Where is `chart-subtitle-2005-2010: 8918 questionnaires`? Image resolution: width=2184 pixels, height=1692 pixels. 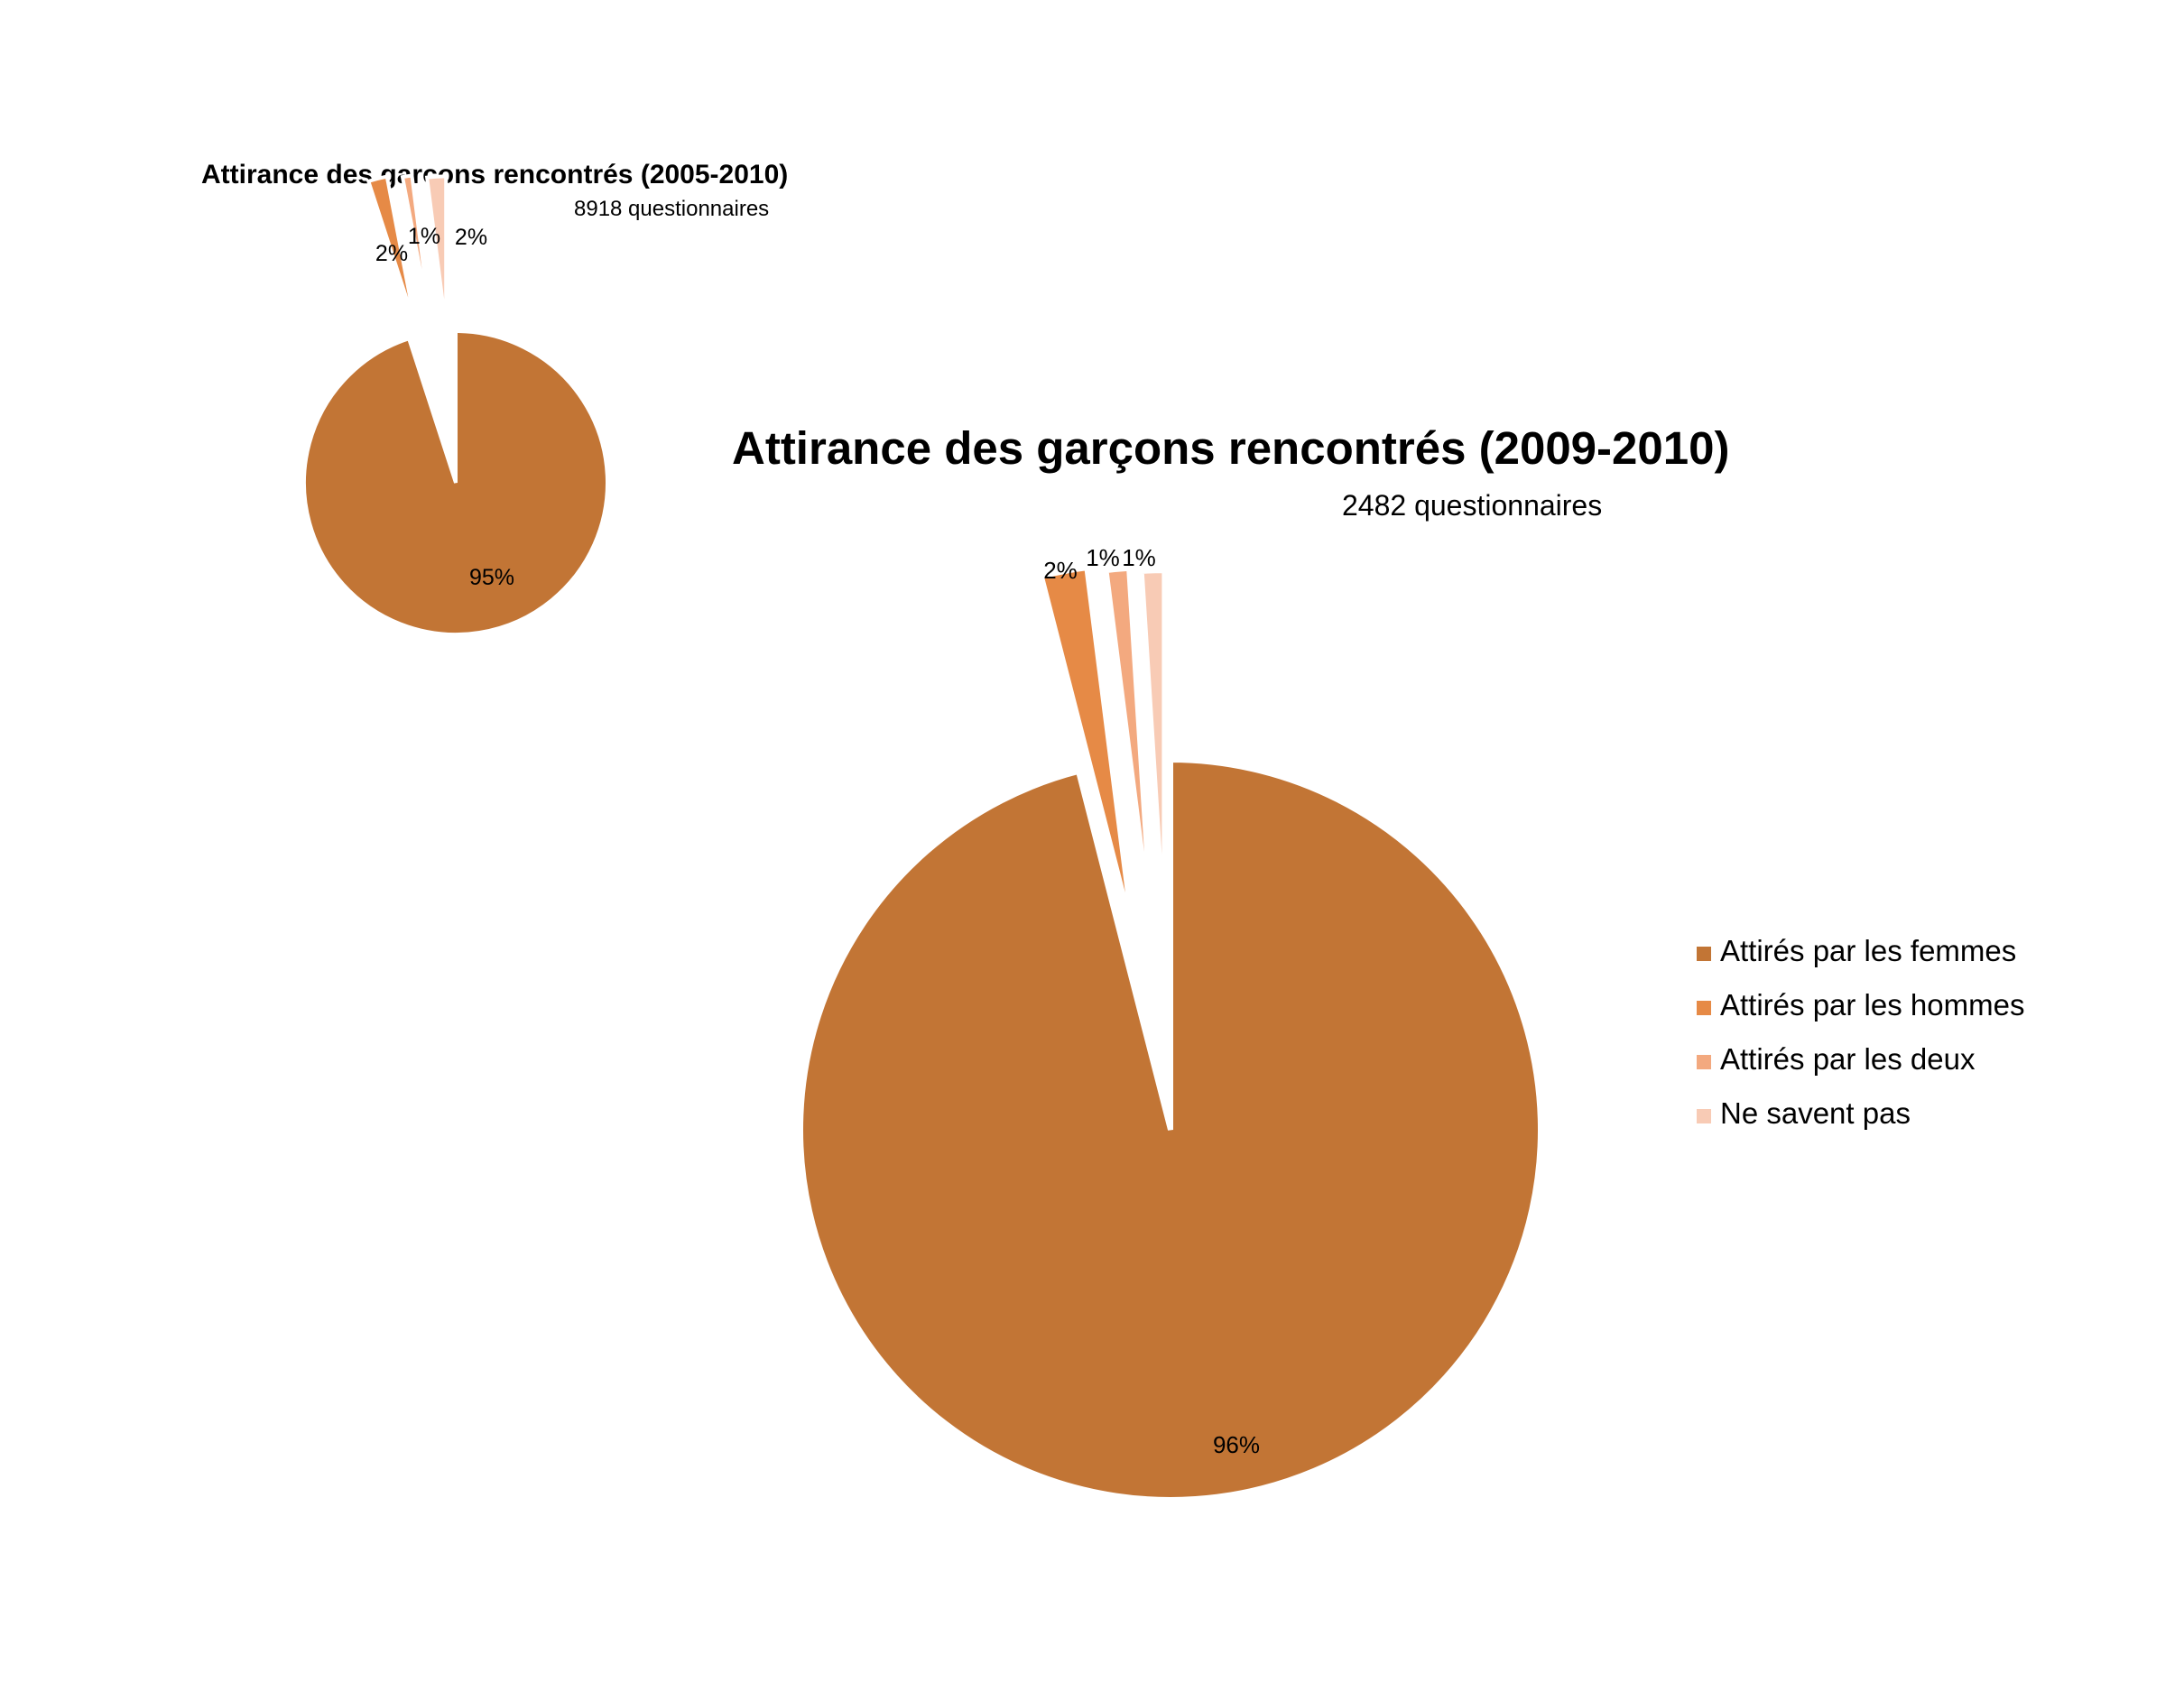
chart-subtitle-2005-2010: 8918 questionnaires is located at coordinates (671, 209).